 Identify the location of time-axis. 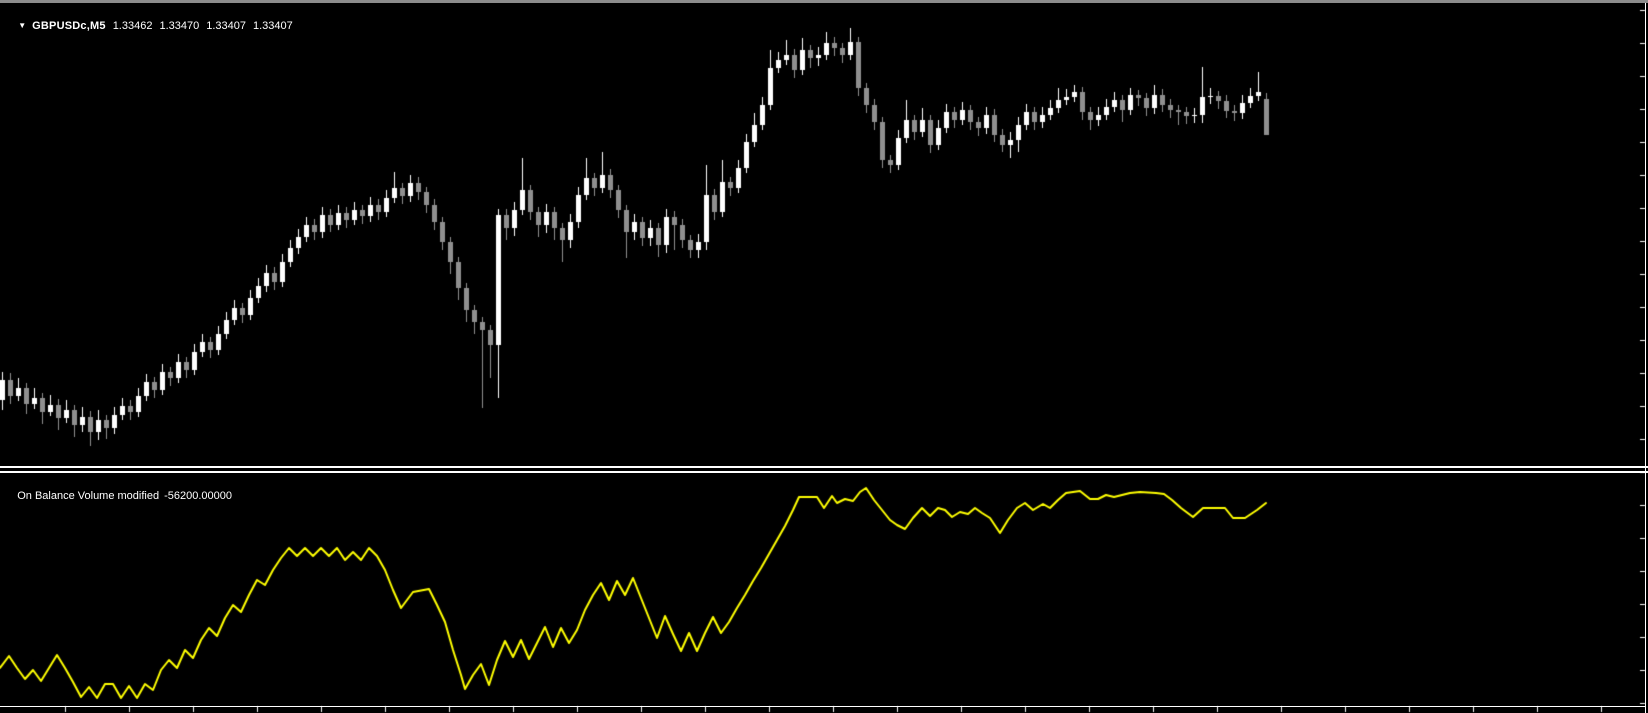
(822, 706).